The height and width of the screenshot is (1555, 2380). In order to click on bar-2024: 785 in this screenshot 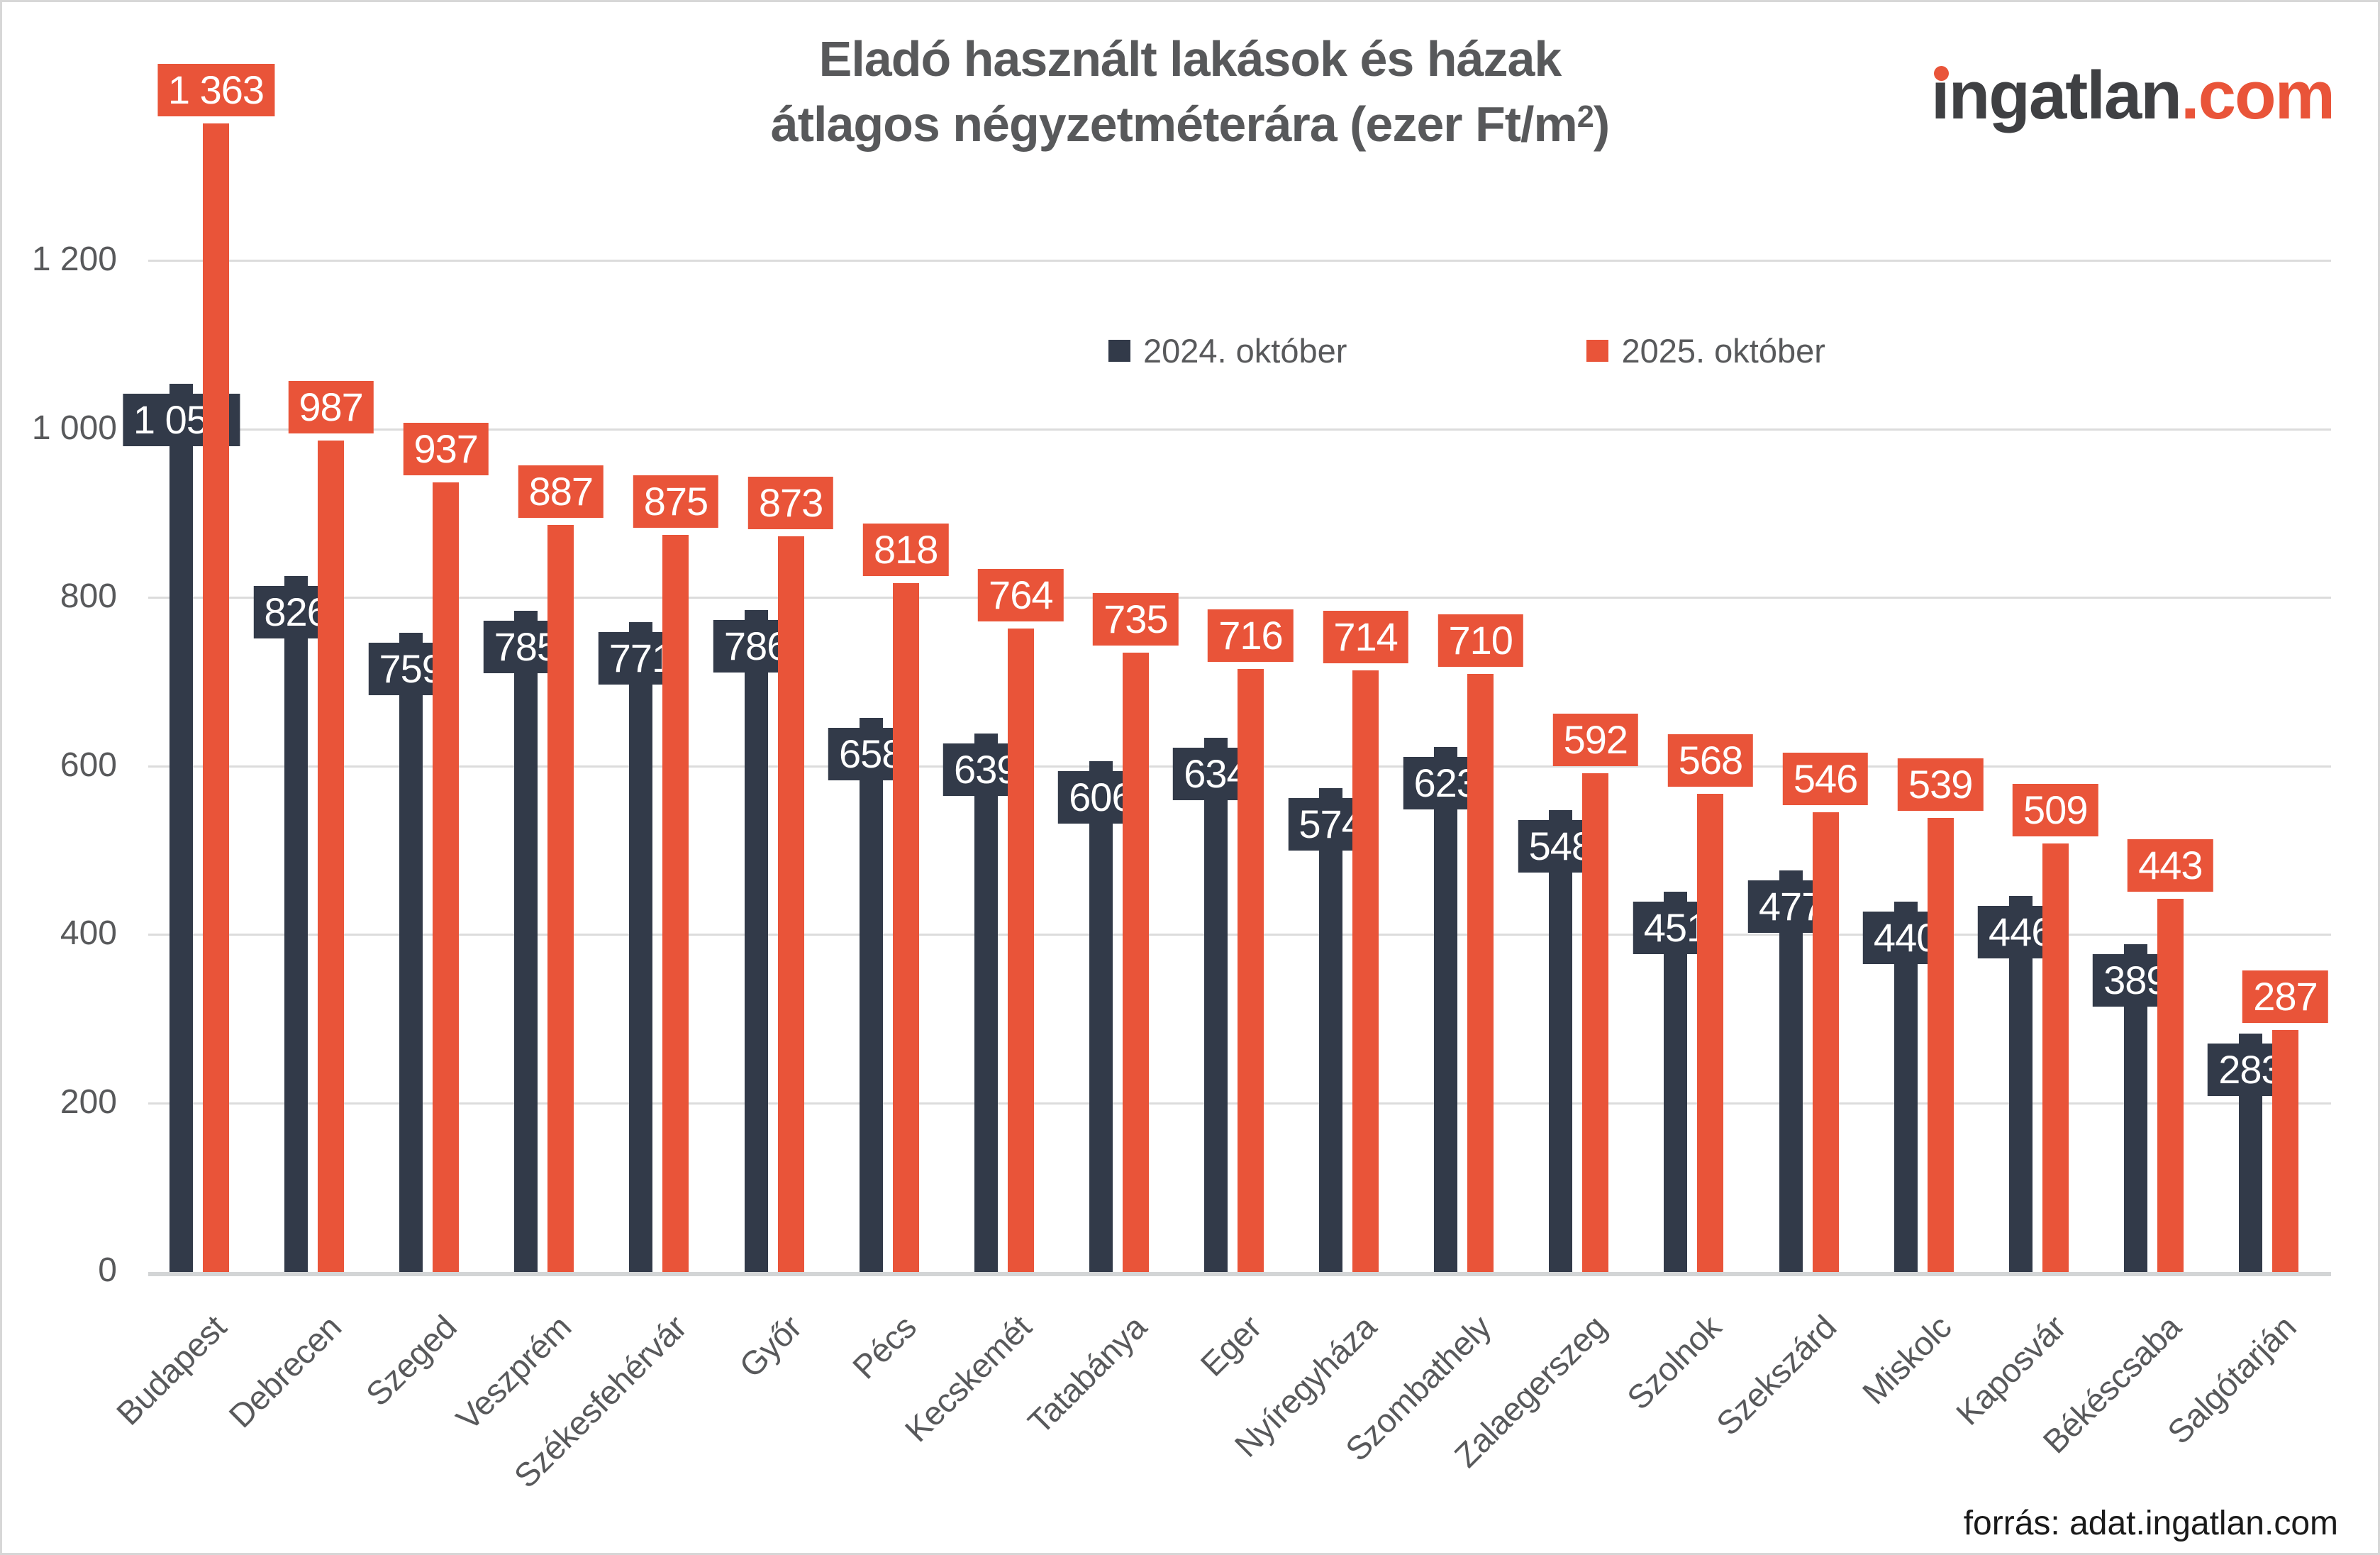, I will do `click(526, 941)`.